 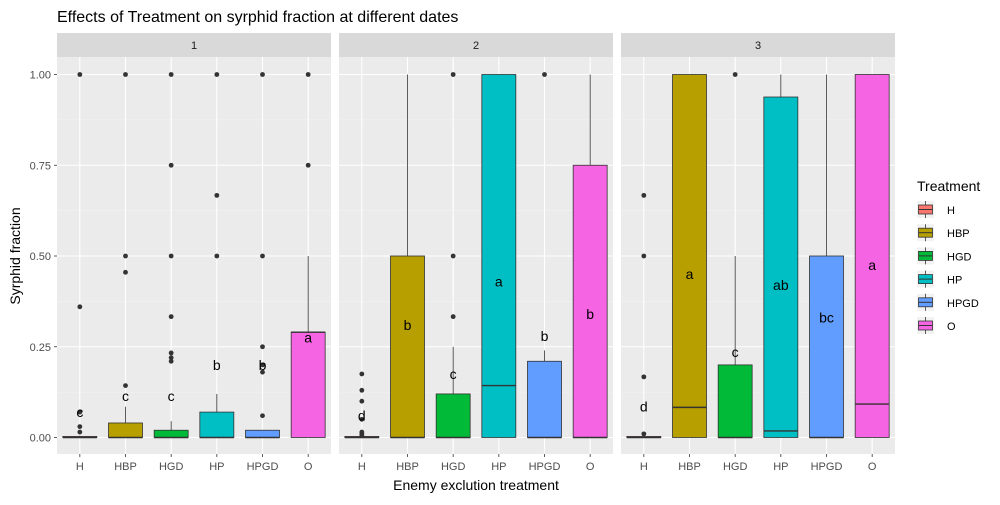 What do you see at coordinates (40, 76) in the screenshot?
I see `y-tick-label: 1.00` at bounding box center [40, 76].